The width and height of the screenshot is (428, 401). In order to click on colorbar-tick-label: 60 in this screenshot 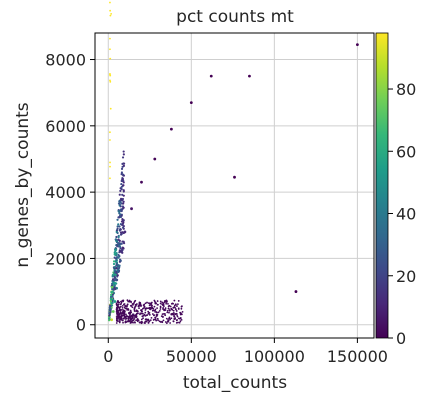, I will do `click(406, 151)`.